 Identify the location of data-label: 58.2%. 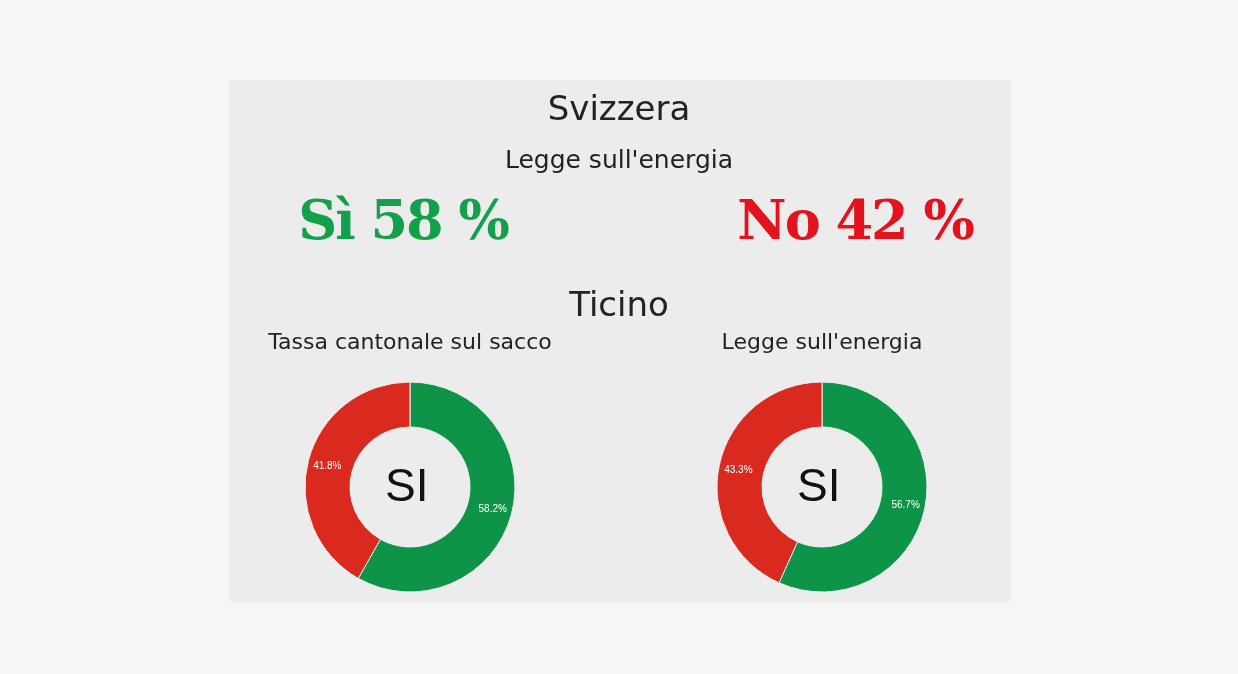
(492, 509).